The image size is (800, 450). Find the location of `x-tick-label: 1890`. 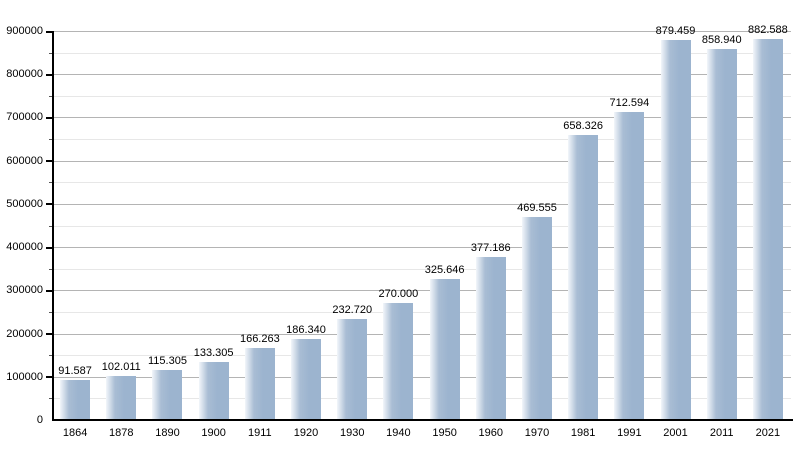

x-tick-label: 1890 is located at coordinates (167, 433).